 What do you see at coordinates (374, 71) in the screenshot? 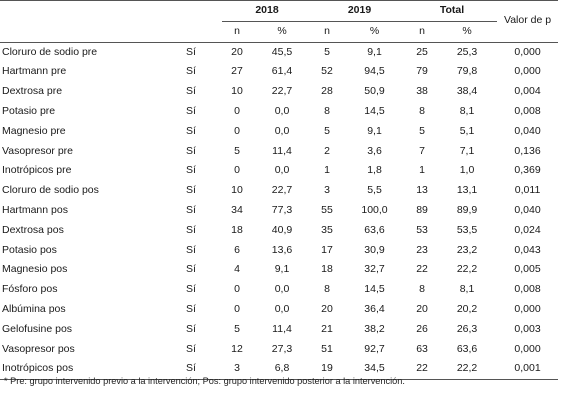
I see `cell-pct-2019: 94,5` at bounding box center [374, 71].